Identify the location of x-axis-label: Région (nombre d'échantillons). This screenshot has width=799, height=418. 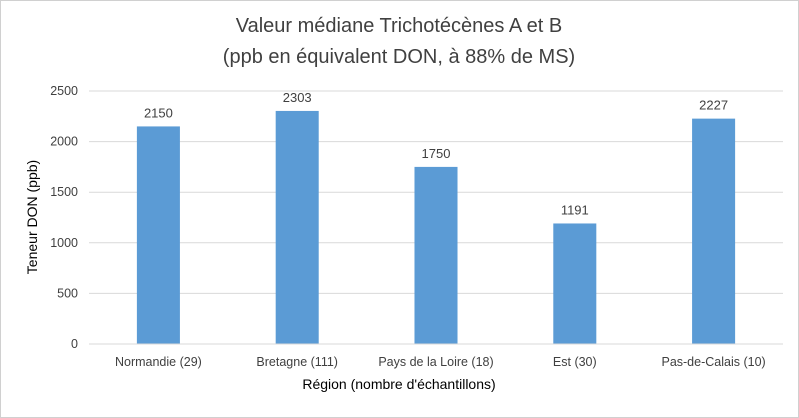
(398, 384).